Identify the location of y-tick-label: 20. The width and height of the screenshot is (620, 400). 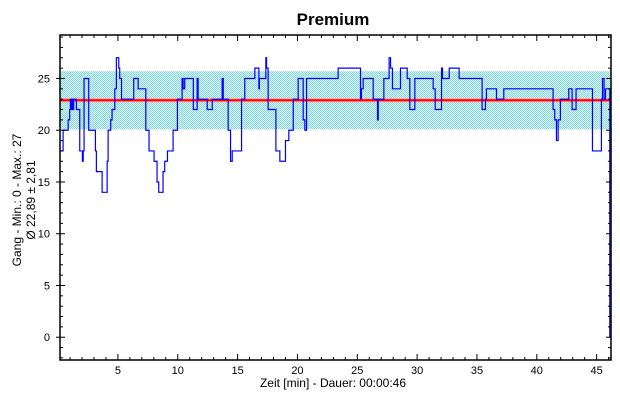
(44, 131).